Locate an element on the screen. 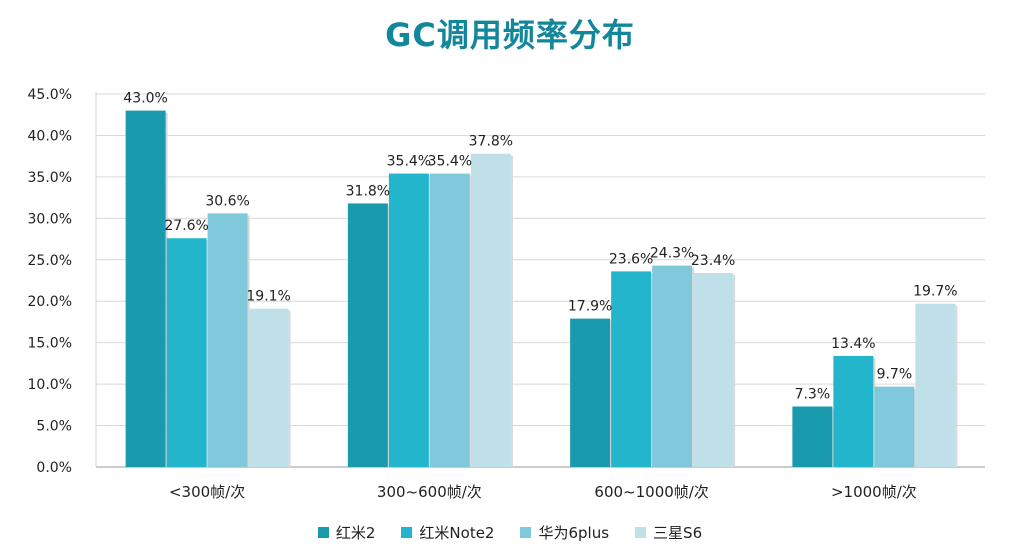 This screenshot has height=554, width=1020. legend-label: 三星S6 is located at coordinates (678, 533).